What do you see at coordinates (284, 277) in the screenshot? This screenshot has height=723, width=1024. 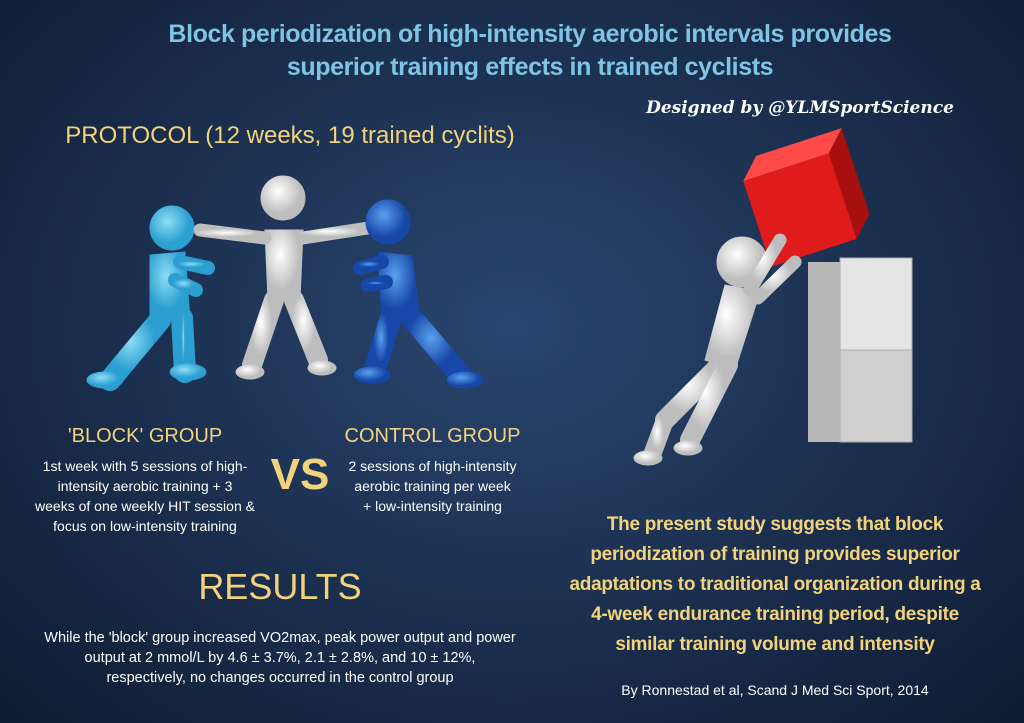 I see `middle-figure` at bounding box center [284, 277].